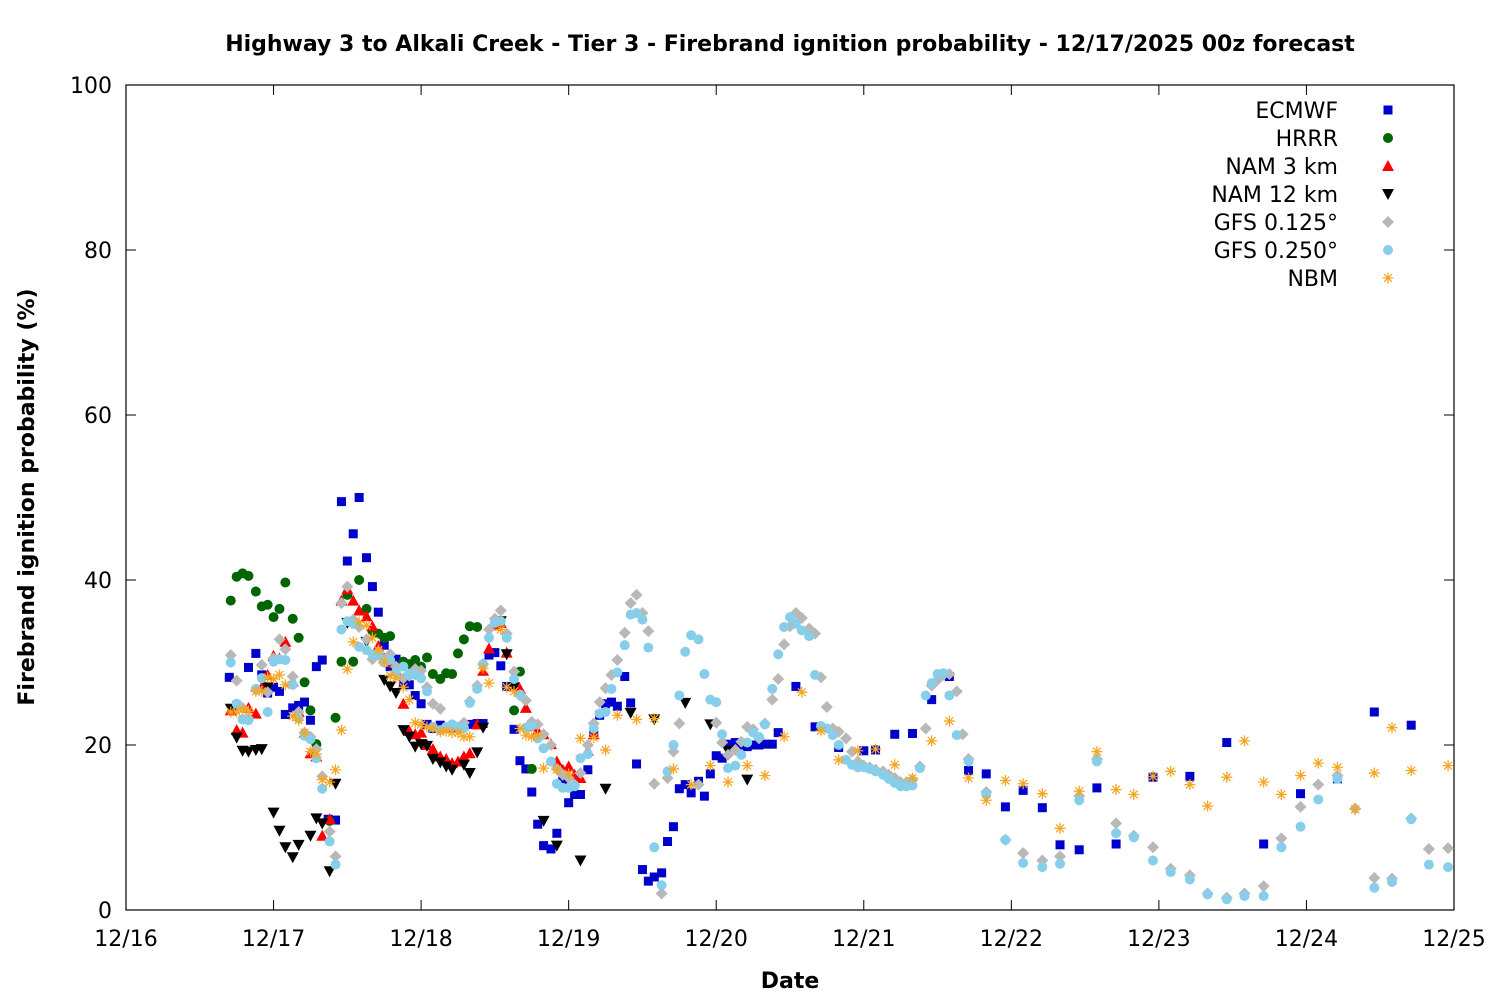 The height and width of the screenshot is (1000, 1500). Describe the element at coordinates (863, 939) in the screenshot. I see `x-tick-label: 12/21` at that location.